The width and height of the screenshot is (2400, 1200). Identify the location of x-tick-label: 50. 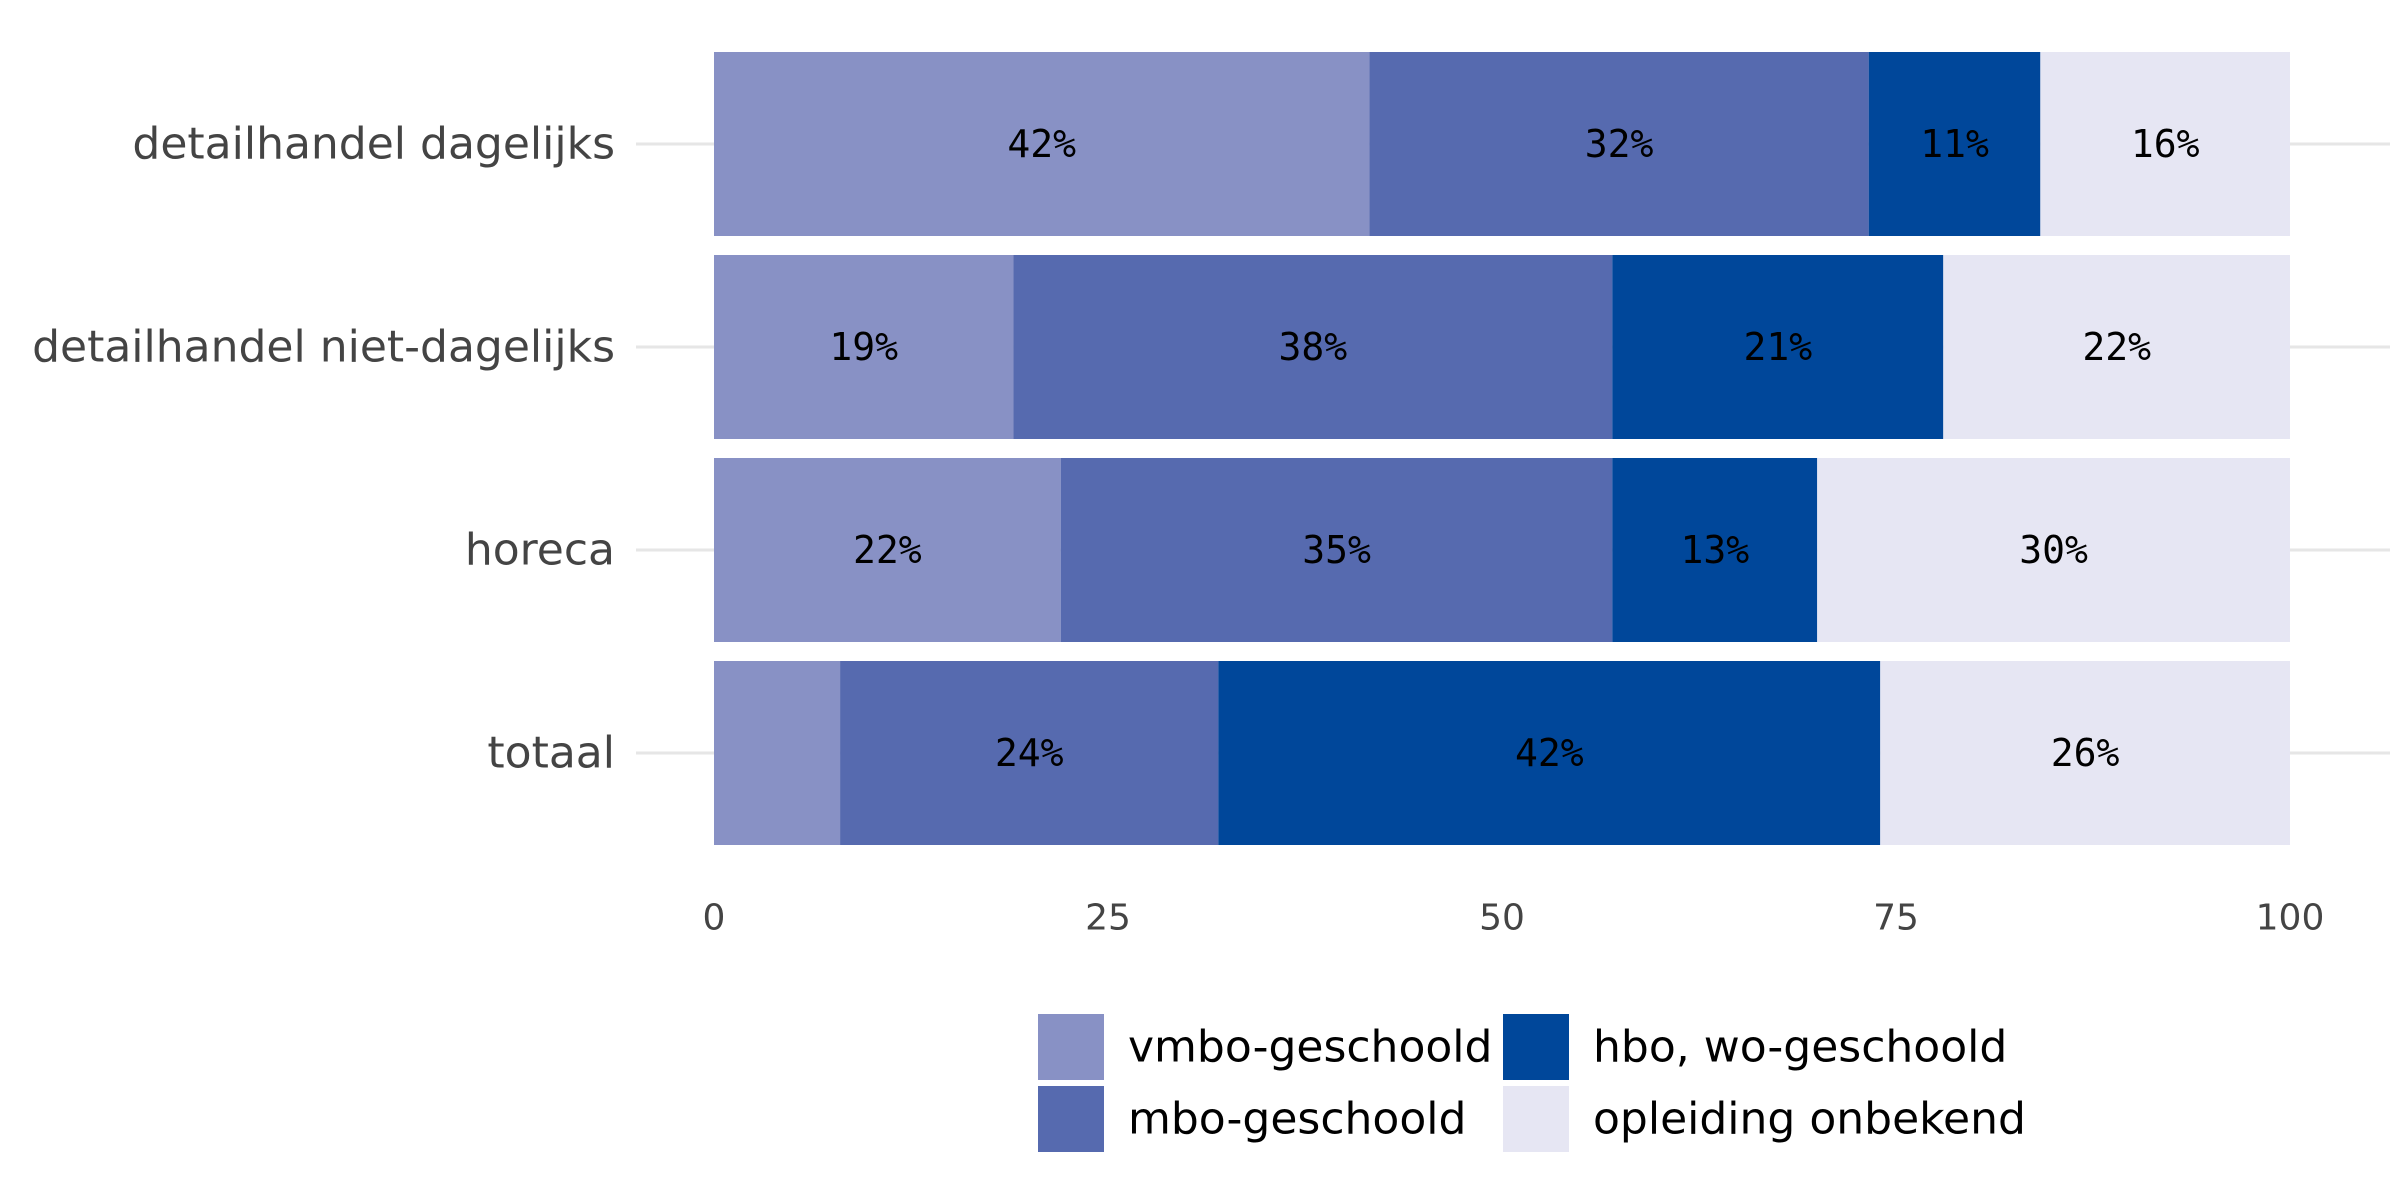
(1502, 918).